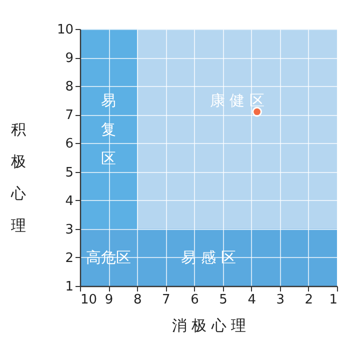  Describe the element at coordinates (69, 116) in the screenshot. I see `y-tick-label: 7` at that location.